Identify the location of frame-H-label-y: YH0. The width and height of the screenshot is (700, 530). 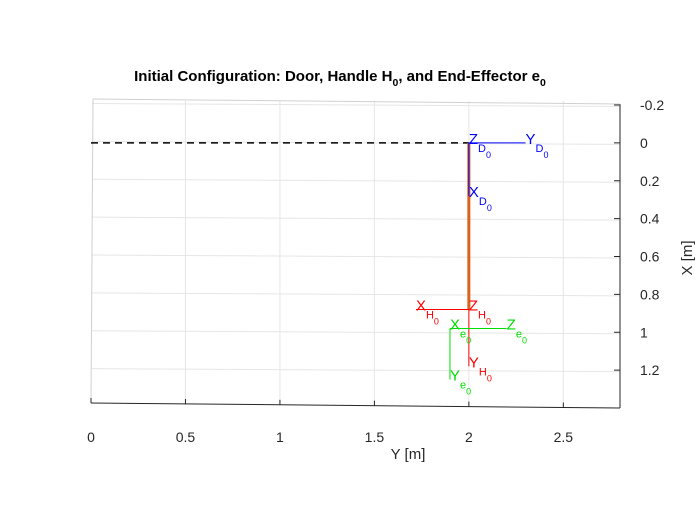
(480, 368).